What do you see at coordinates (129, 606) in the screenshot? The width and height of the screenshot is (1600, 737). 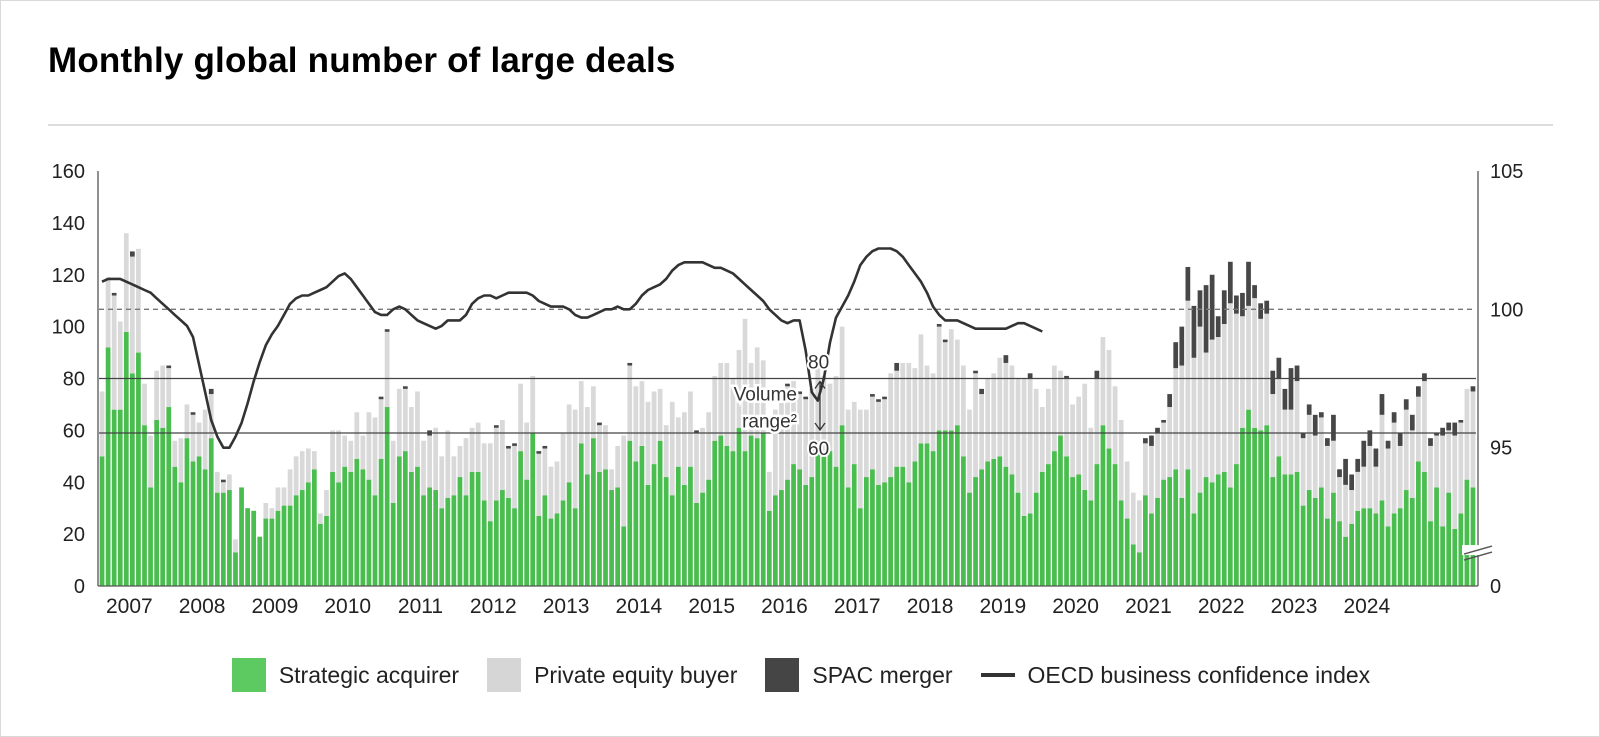 I see `x-tick-label: 2007` at bounding box center [129, 606].